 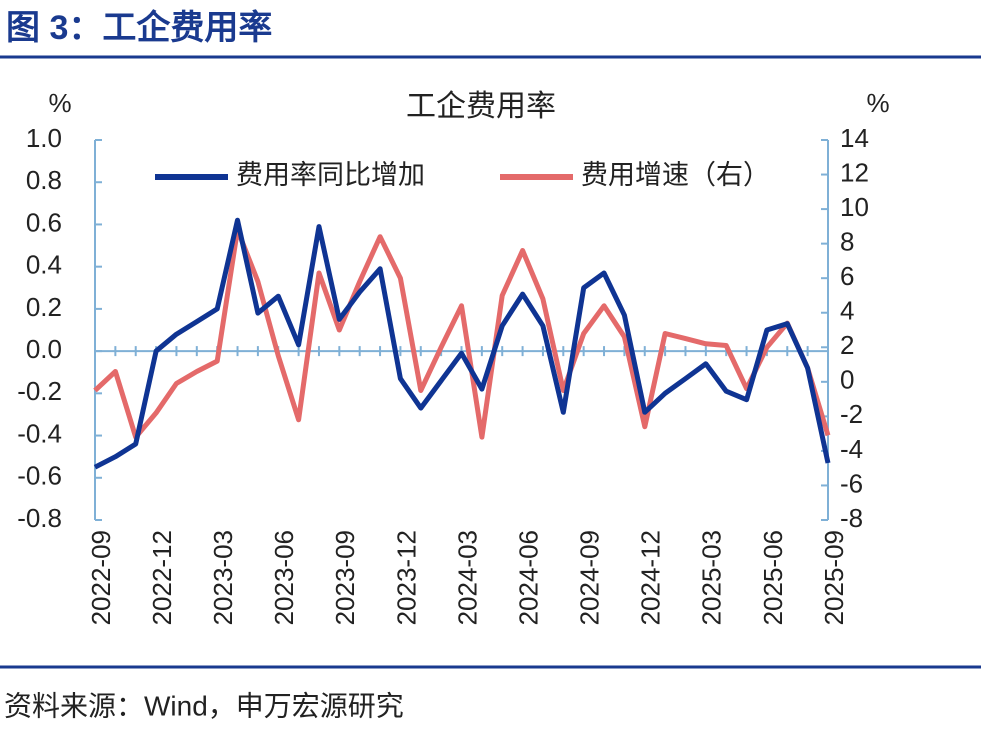 What do you see at coordinates (139, 27) in the screenshot?
I see `figure-title: 图 3：工企费用率` at bounding box center [139, 27].